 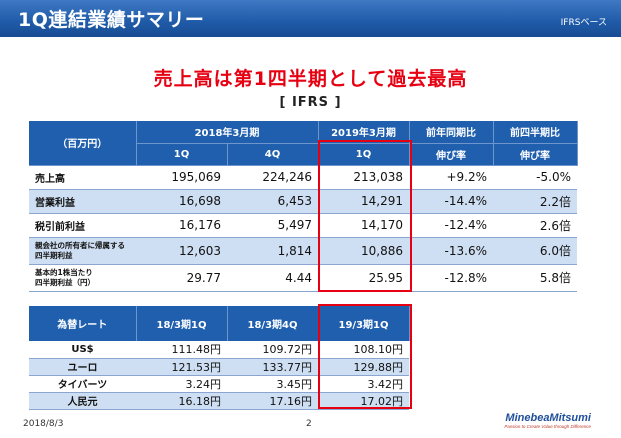 I want to click on cell: -12.4%, so click(x=451, y=225).